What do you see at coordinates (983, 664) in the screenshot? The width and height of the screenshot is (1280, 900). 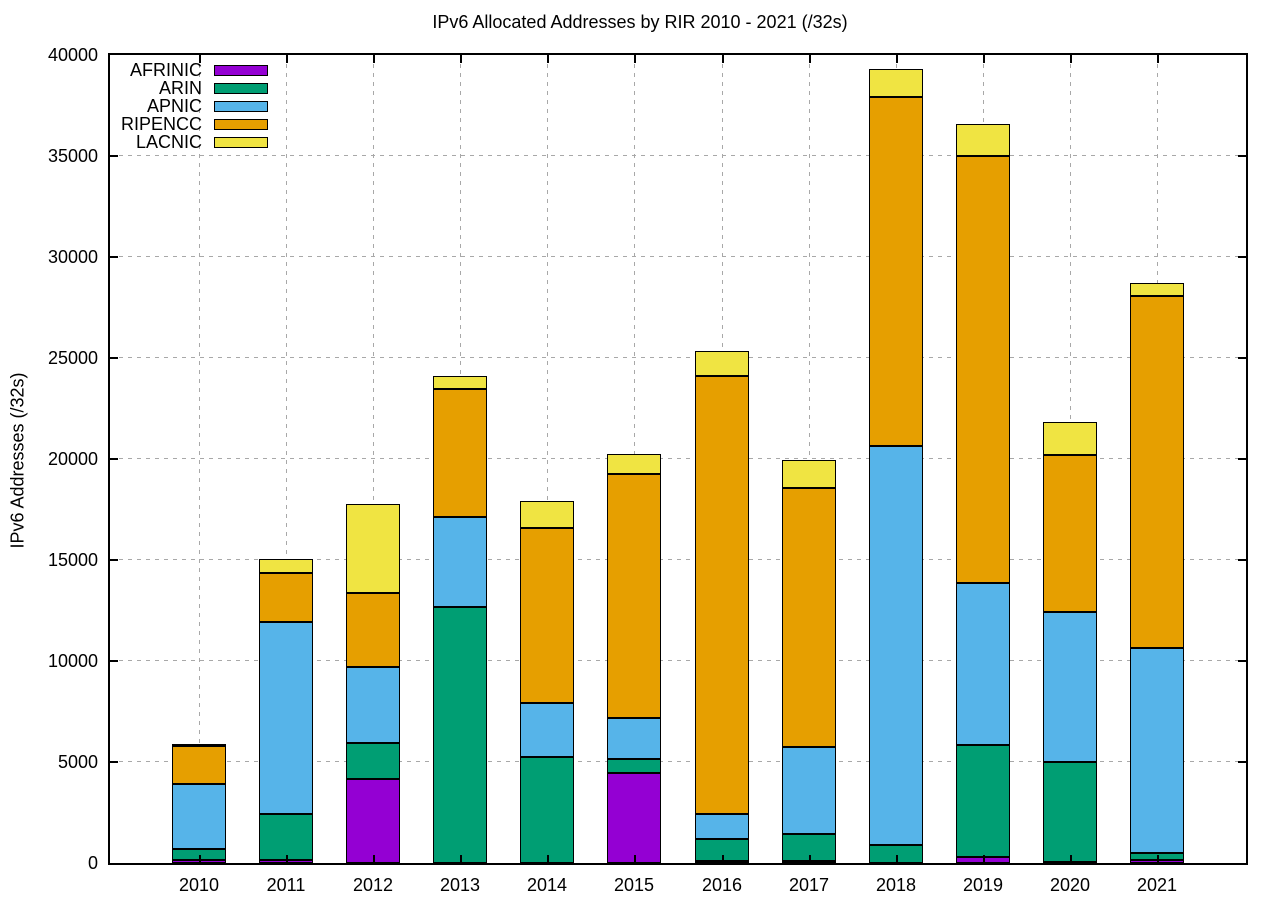 I see `bar-segment-2019-APNIC` at bounding box center [983, 664].